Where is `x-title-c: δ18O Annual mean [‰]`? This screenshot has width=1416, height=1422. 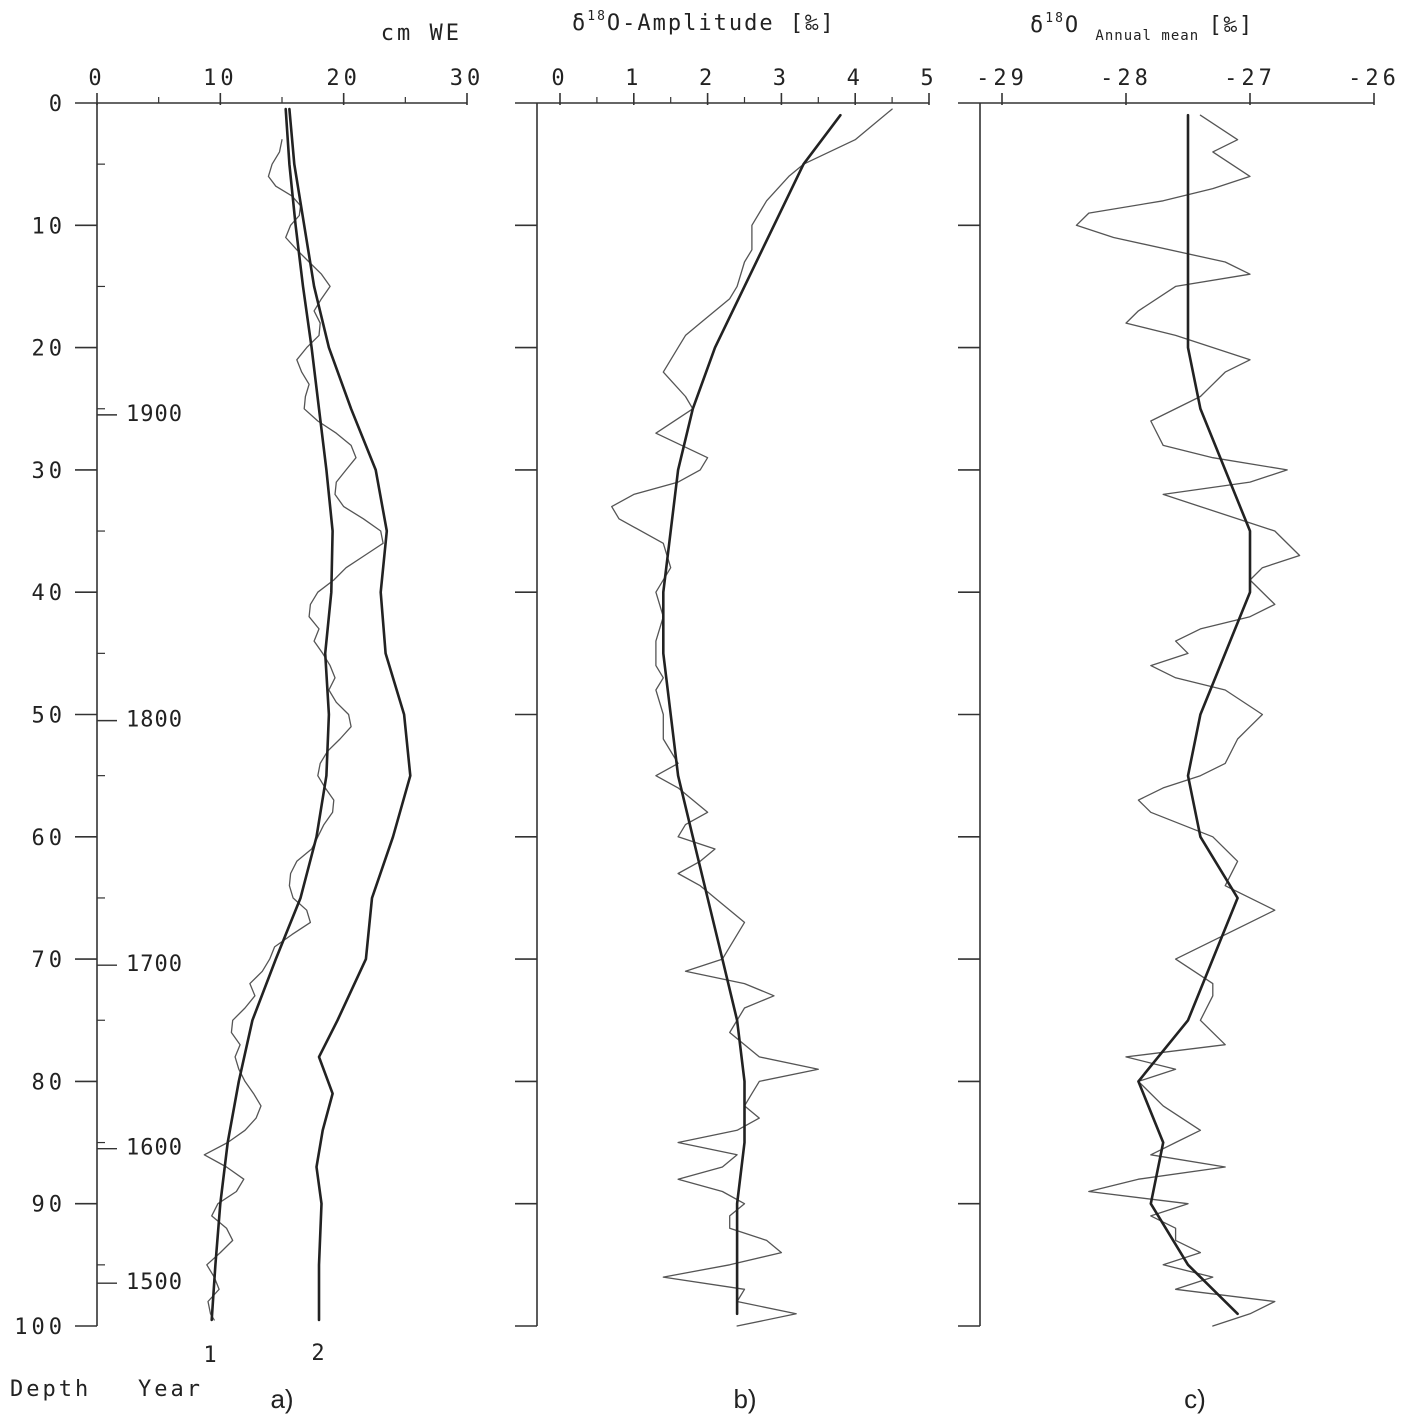 x-title-c: δ18O Annual mean [‰] is located at coordinates (1142, 27).